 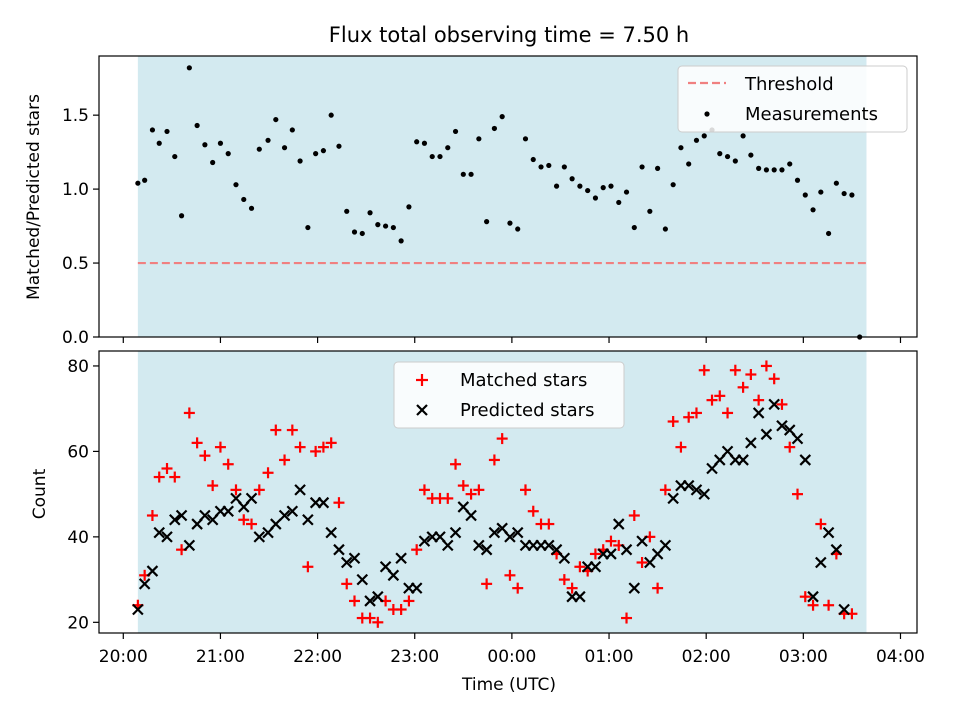 I want to click on top-y-tick-label: 0.5, so click(x=75, y=264).